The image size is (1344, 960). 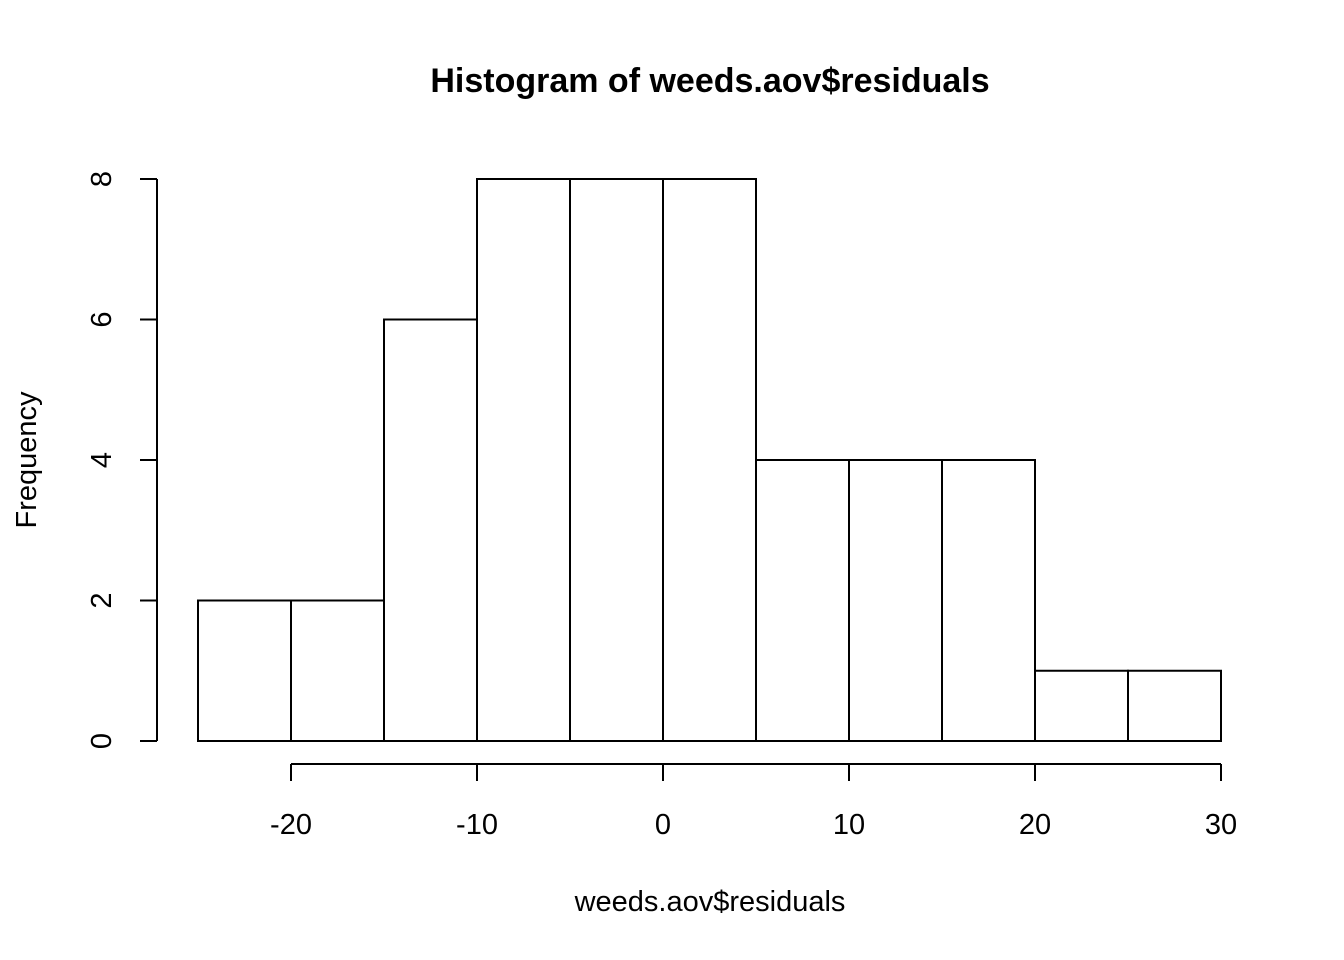 I want to click on x-axis-label: weeds.aov$residuals, so click(x=710, y=902).